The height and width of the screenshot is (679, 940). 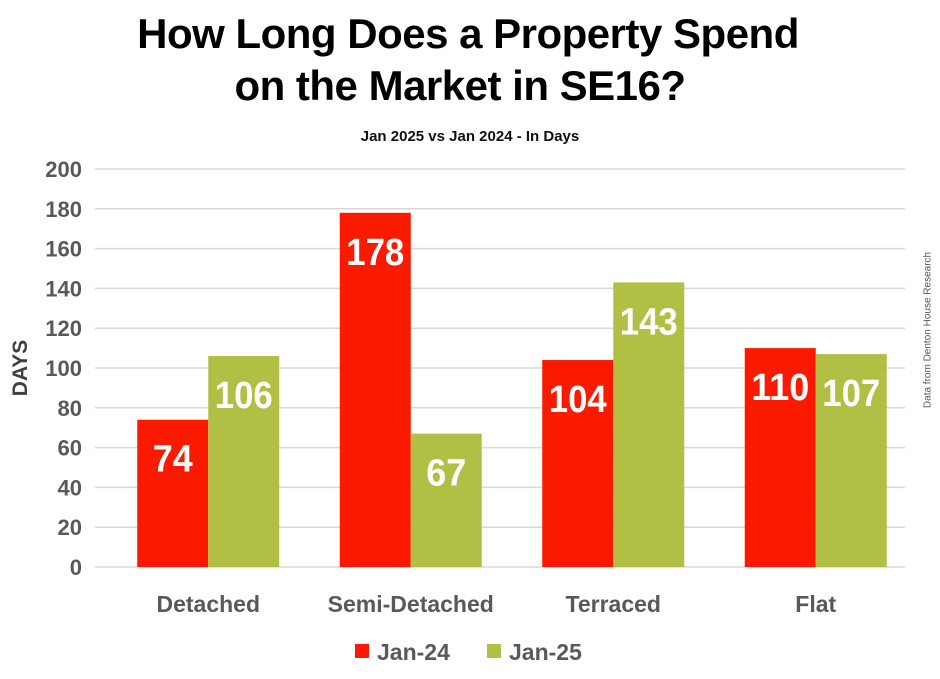 What do you see at coordinates (63, 328) in the screenshot?
I see `y-tick-label: 120` at bounding box center [63, 328].